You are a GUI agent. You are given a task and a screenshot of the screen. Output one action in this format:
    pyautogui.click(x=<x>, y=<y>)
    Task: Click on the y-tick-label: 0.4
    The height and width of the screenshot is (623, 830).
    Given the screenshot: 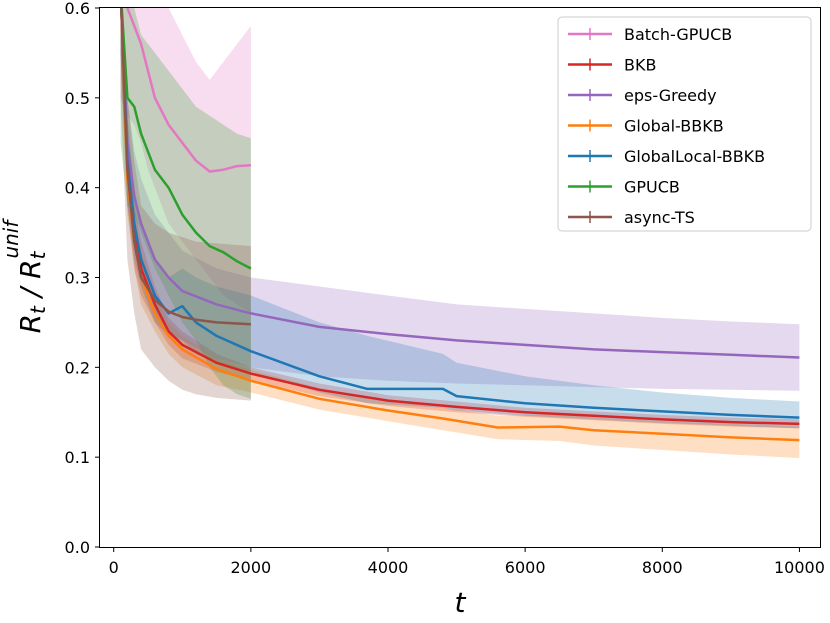 What is the action you would take?
    pyautogui.click(x=77, y=188)
    